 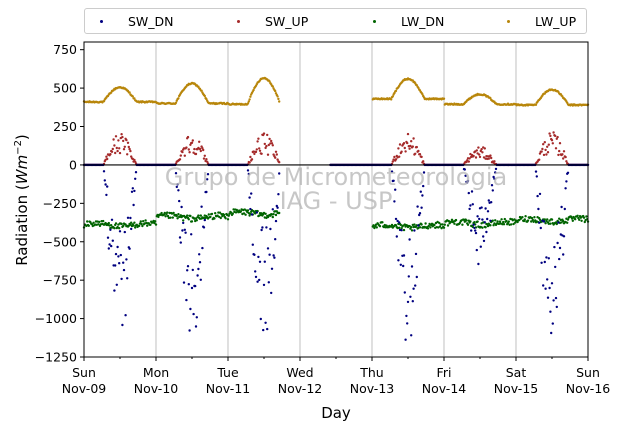 I want to click on y-tick-label: 750, so click(x=65, y=49).